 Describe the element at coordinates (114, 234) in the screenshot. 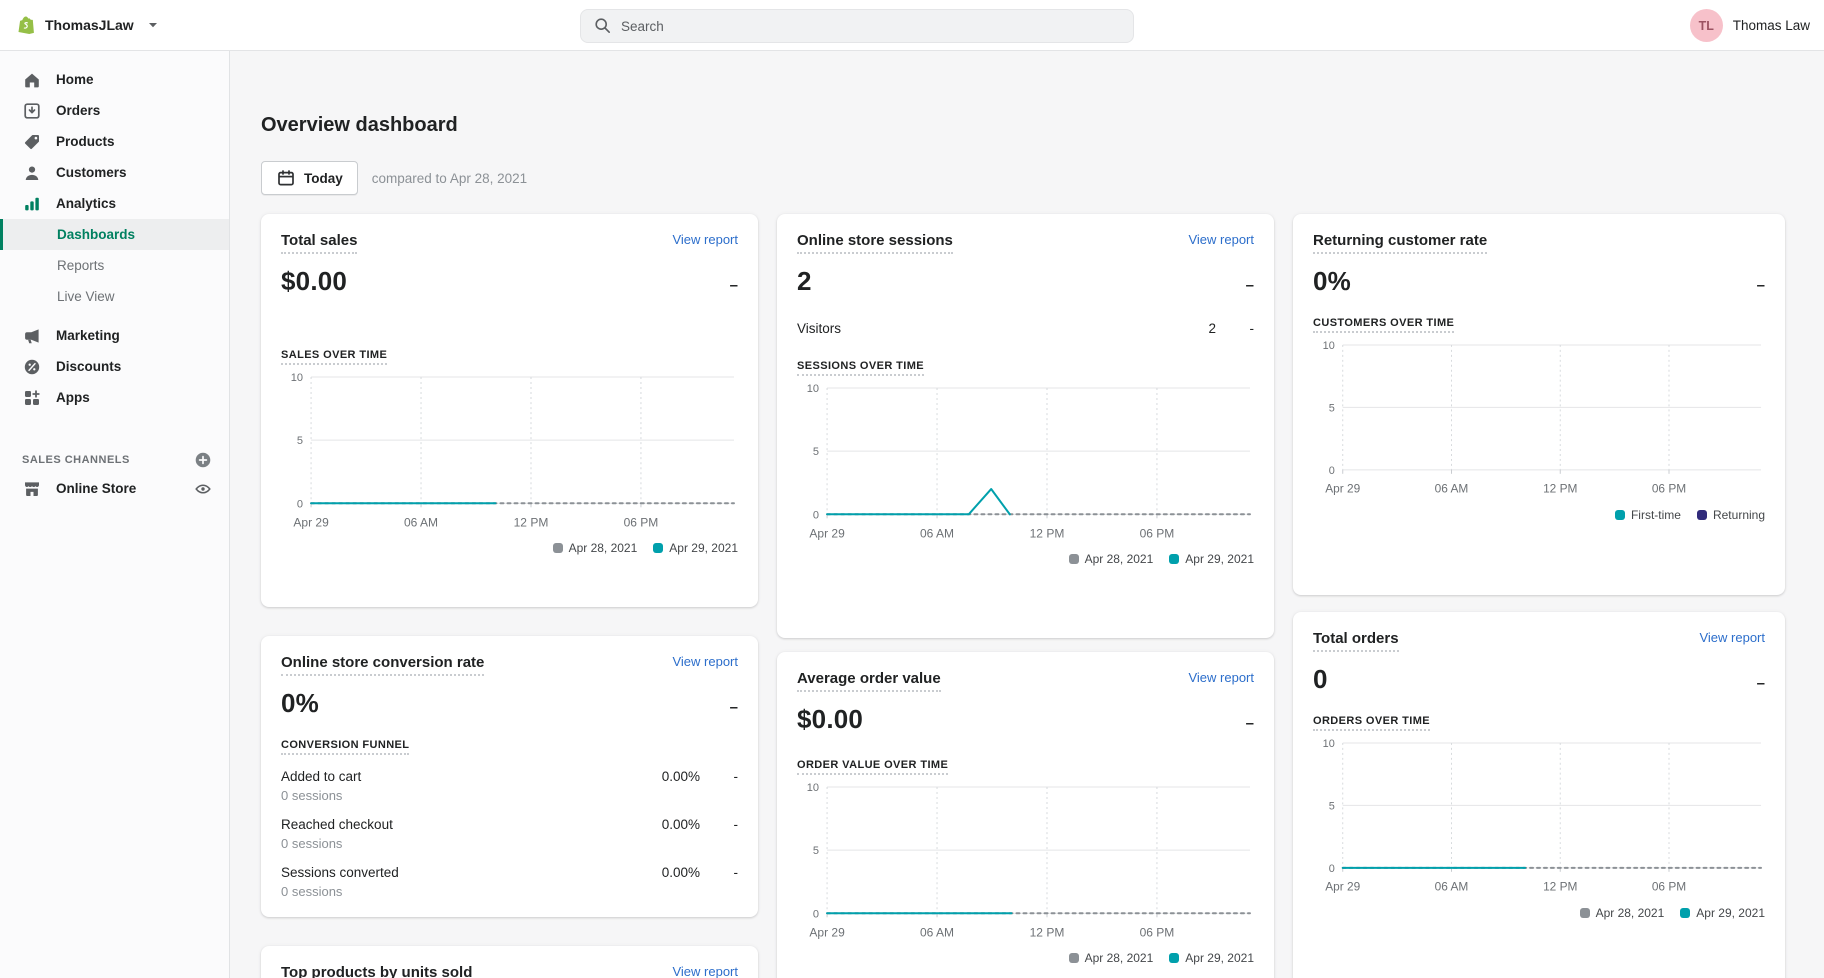

I see `sidebar-item-dashboards: Dashboards` at that location.